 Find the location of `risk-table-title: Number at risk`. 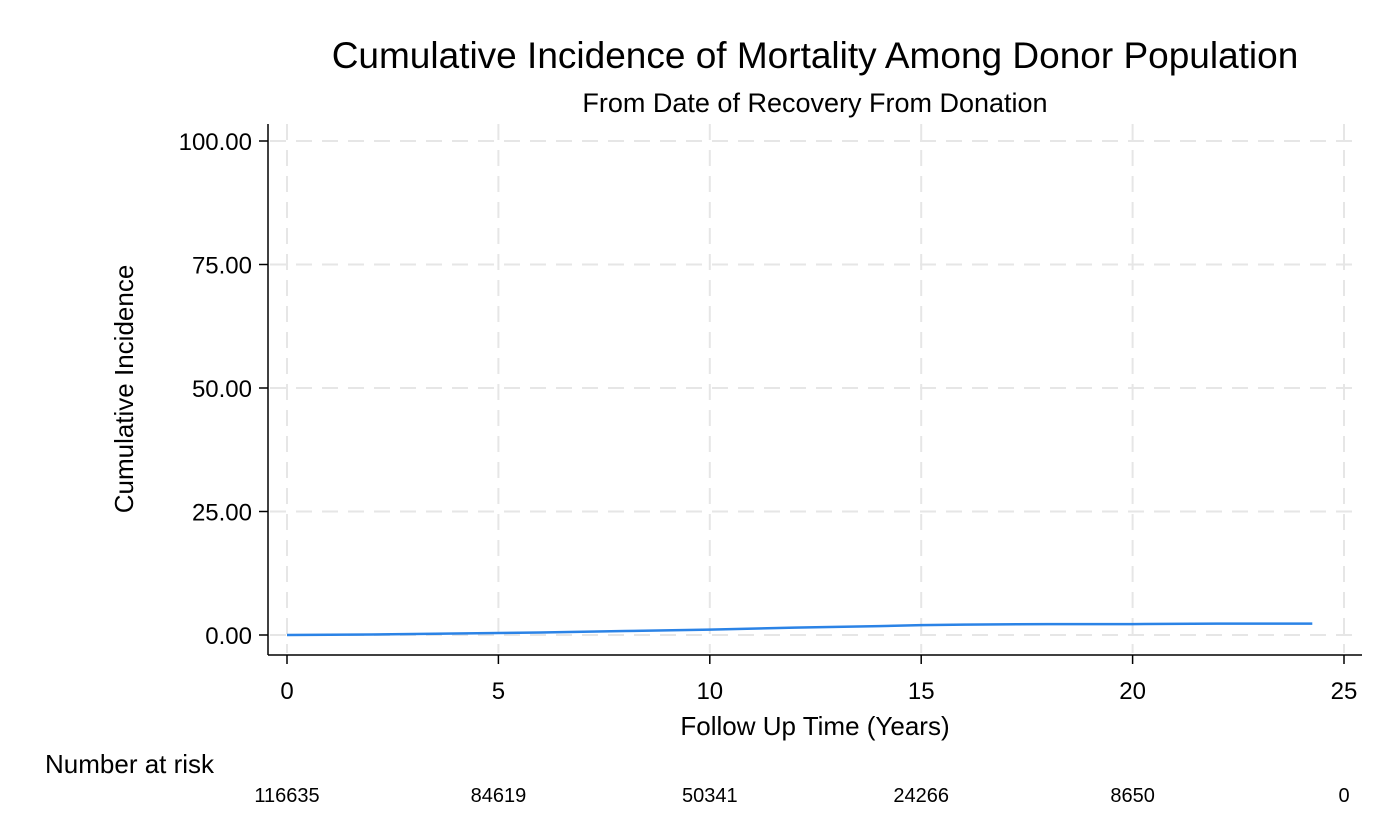

risk-table-title: Number at risk is located at coordinates (130, 764).